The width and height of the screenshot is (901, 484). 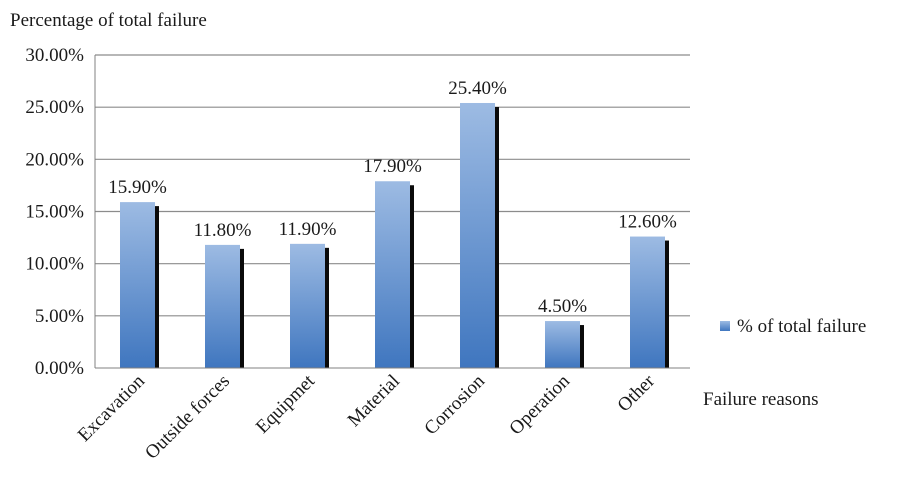 What do you see at coordinates (647, 222) in the screenshot?
I see `data-label: 12.60%` at bounding box center [647, 222].